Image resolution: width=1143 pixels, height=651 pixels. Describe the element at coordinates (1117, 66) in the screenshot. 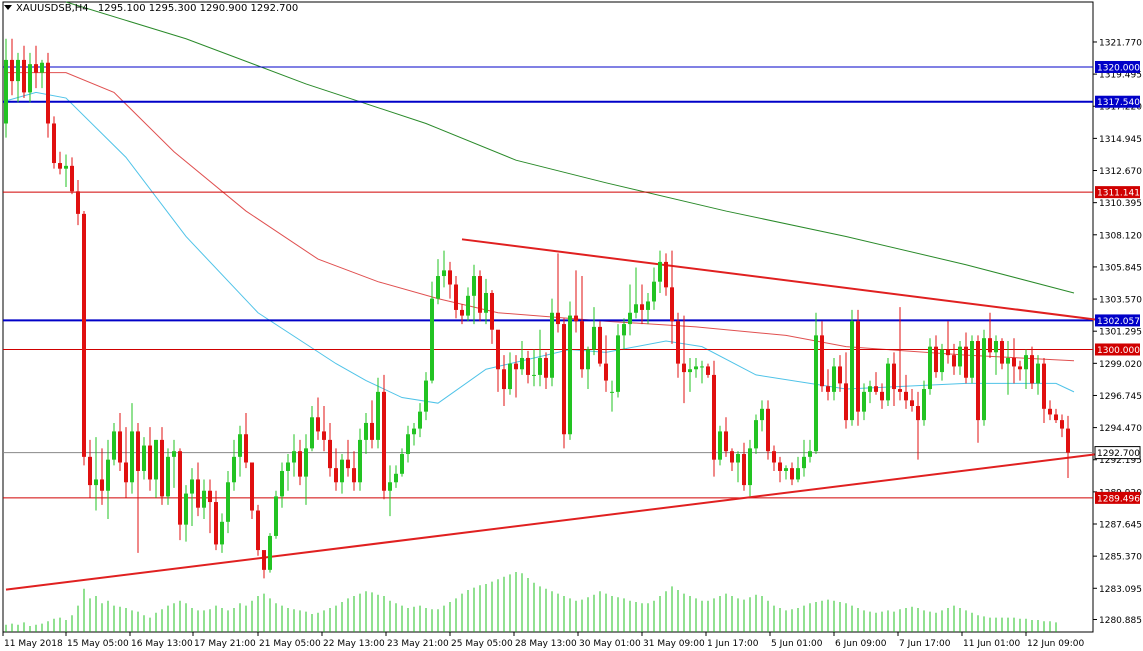

I see `level-price-label: 1320.000` at that location.